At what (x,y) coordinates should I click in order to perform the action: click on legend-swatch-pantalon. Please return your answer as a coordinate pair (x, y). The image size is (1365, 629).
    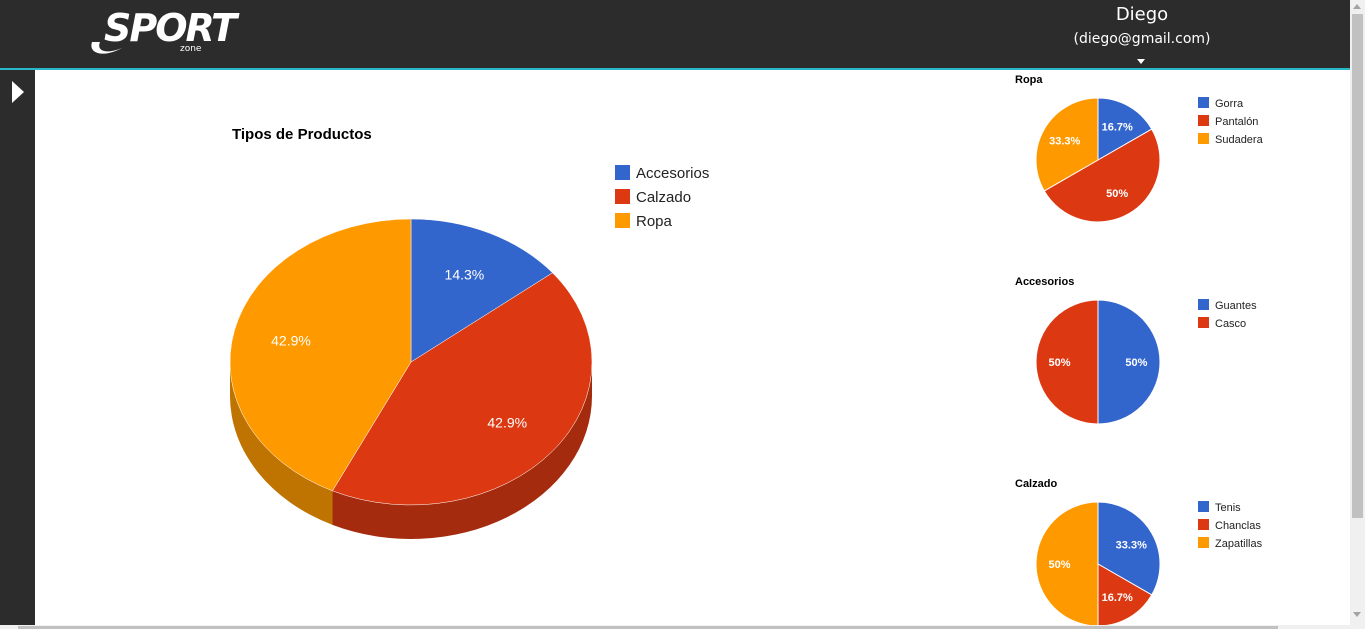
    Looking at the image, I should click on (1203, 120).